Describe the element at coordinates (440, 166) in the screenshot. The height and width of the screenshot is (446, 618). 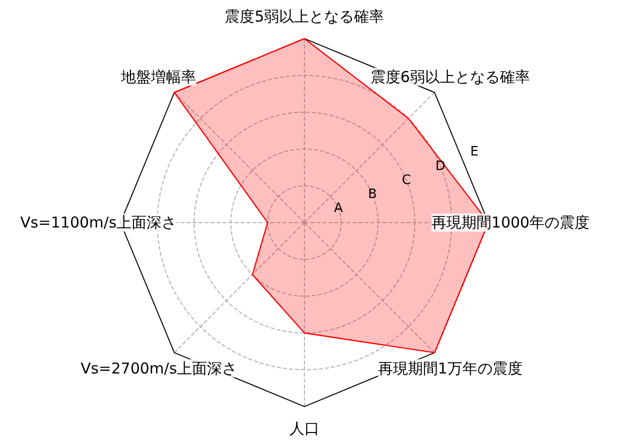
I see `y-tick-label: D` at that location.